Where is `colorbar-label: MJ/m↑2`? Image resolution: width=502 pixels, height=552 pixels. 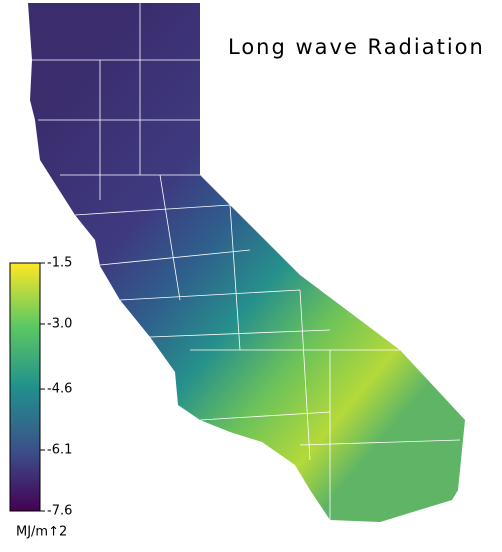 colorbar-label: MJ/m↑2 is located at coordinates (41, 532).